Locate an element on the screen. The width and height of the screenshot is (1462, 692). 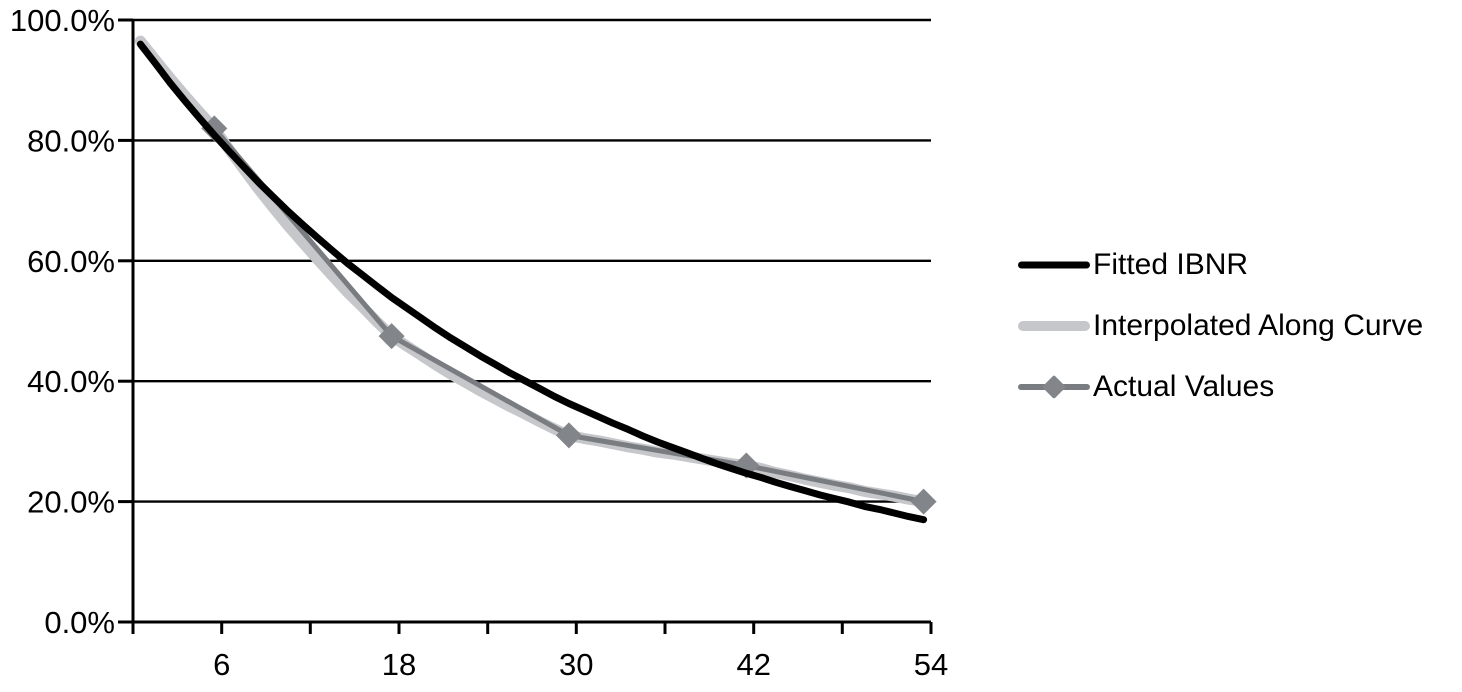
legend-label-fitted-ibnr: Fitted IBNR is located at coordinates (1171, 264).